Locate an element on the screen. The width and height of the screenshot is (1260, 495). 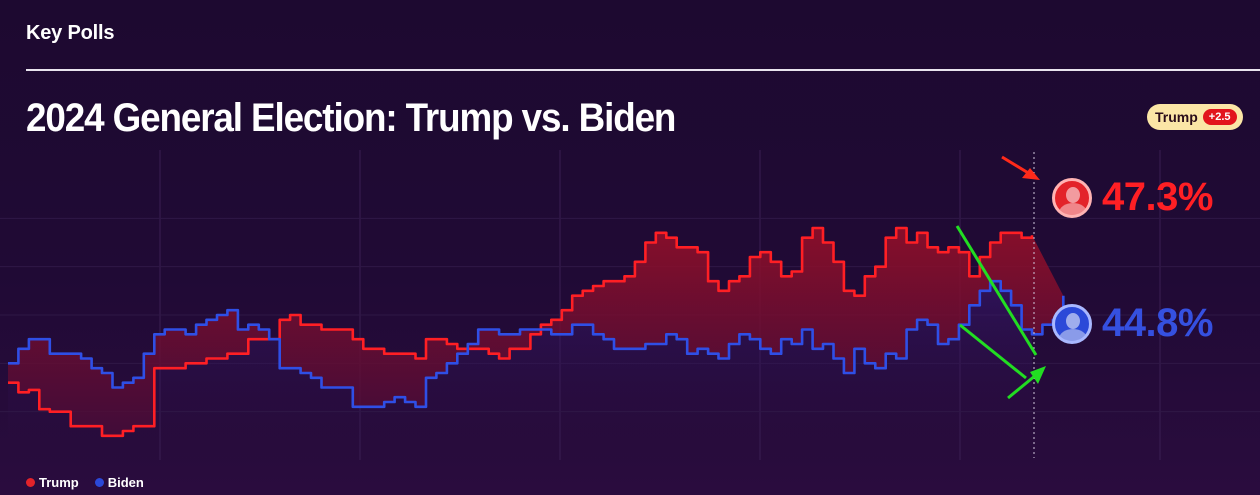
section-divider is located at coordinates (643, 70).